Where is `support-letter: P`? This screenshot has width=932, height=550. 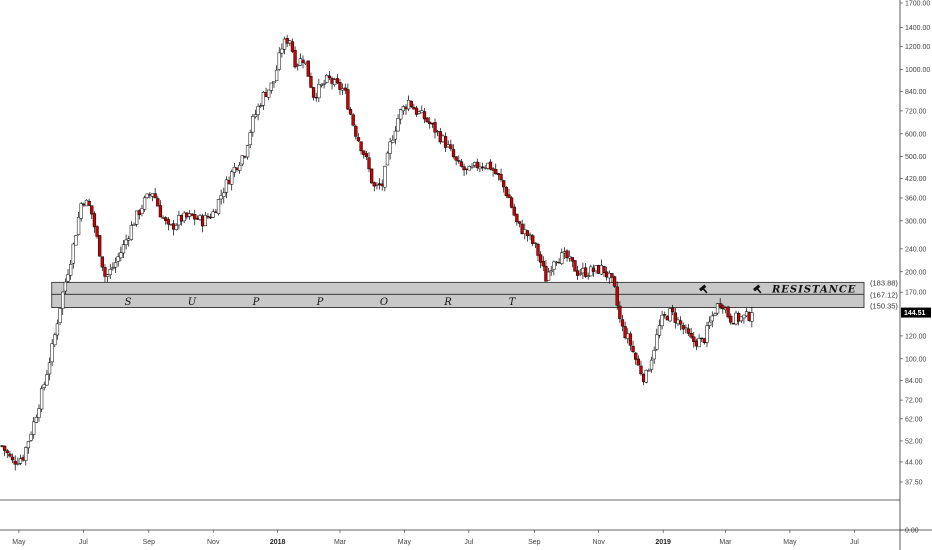
support-letter: P is located at coordinates (256, 302).